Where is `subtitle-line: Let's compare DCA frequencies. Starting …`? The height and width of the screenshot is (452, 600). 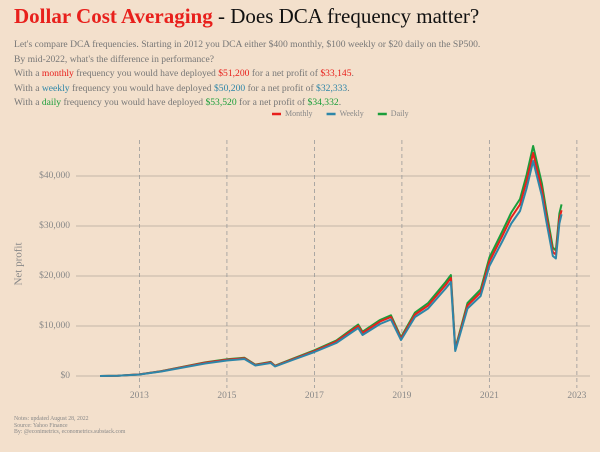 subtitle-line: Let's compare DCA frequencies. Starting … is located at coordinates (247, 45).